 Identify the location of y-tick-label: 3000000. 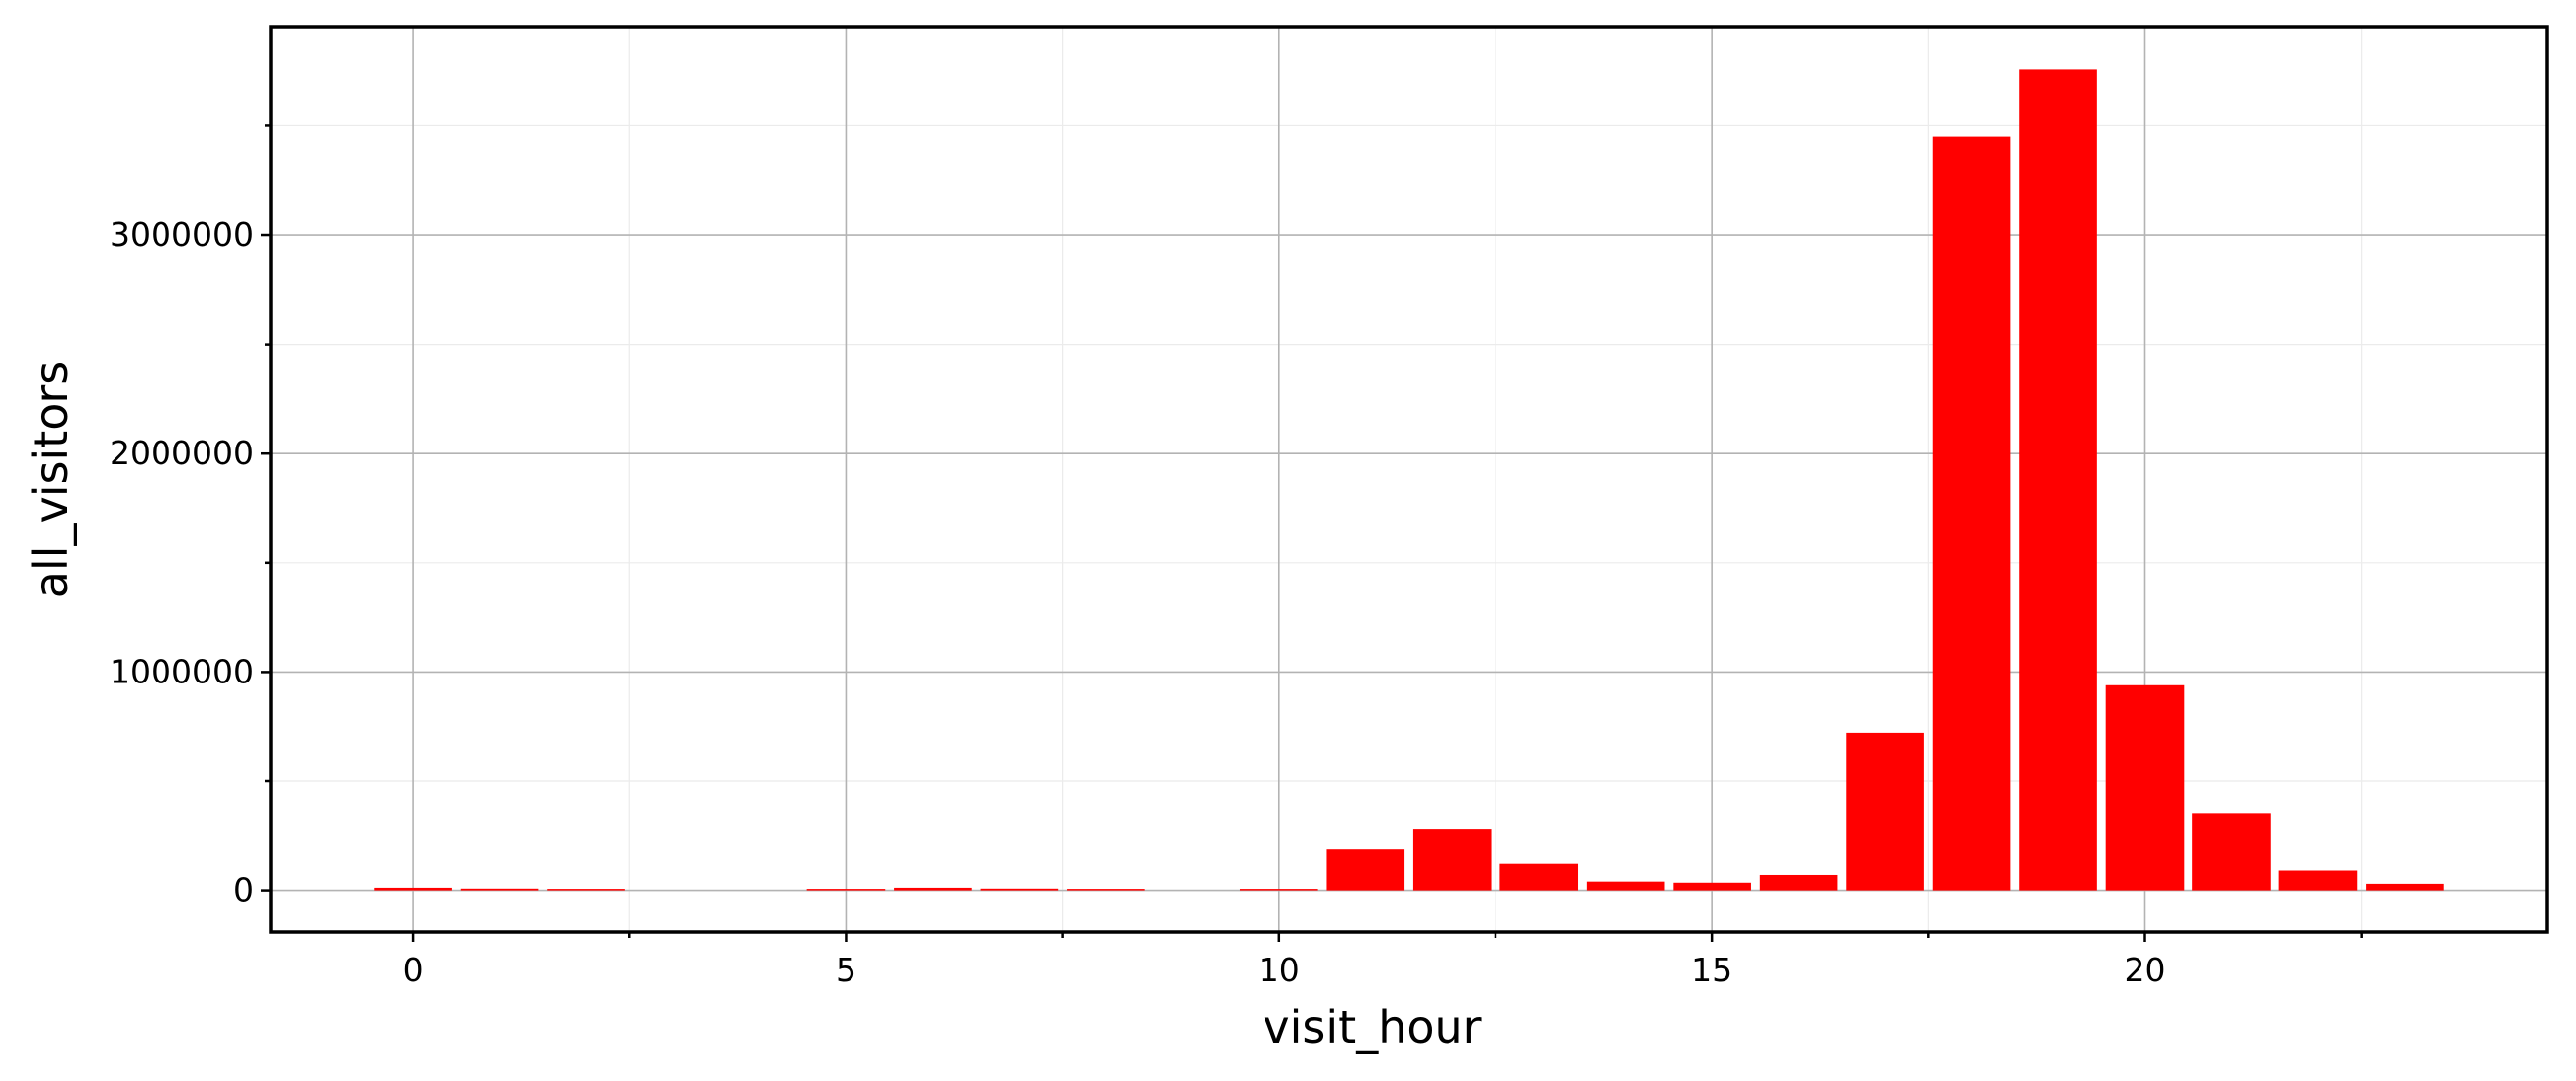
(181, 234).